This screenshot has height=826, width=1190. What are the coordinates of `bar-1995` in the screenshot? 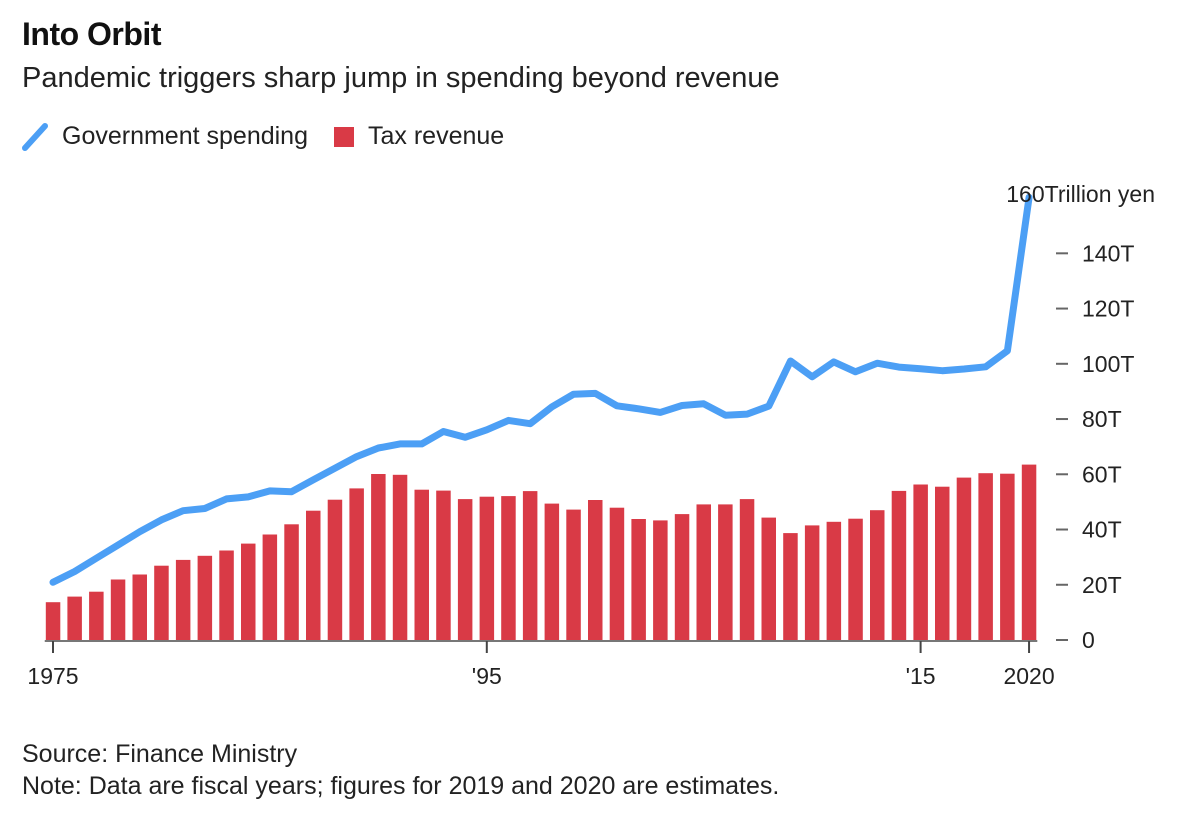 It's located at (487, 568).